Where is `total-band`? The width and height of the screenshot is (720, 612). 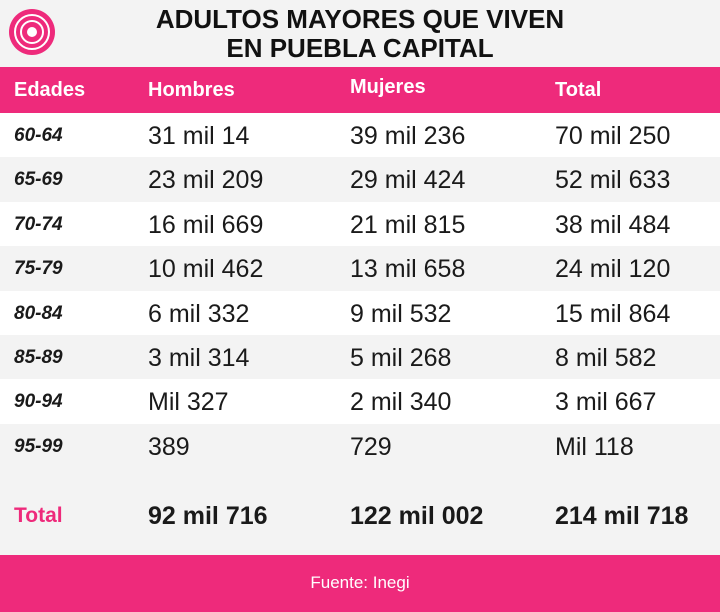
total-band is located at coordinates (360, 511).